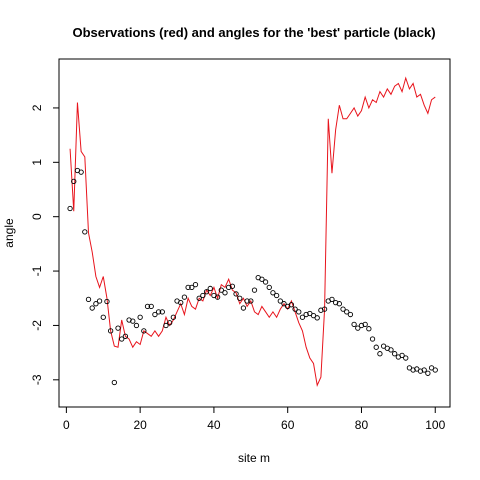 Image resolution: width=480 pixels, height=480 pixels. Describe the element at coordinates (37, 107) in the screenshot. I see `y-tick-label: 2` at that location.